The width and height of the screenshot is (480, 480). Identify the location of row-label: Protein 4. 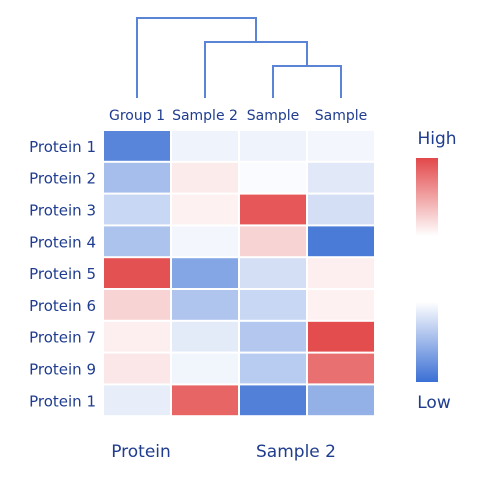
(62, 242).